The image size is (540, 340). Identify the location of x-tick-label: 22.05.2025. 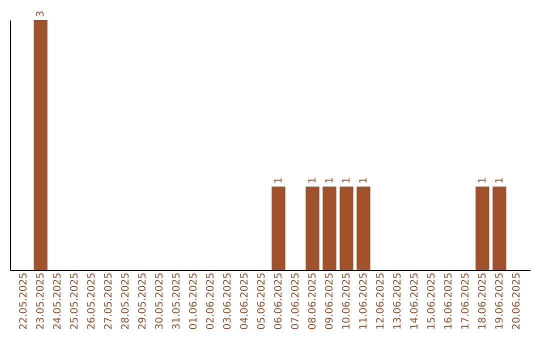
(24, 301).